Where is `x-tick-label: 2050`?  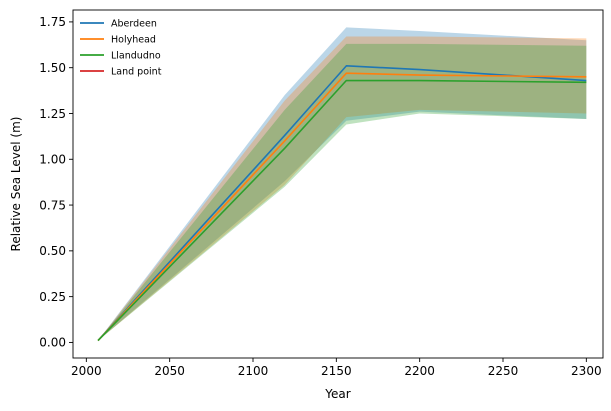
x-tick-label: 2050 is located at coordinates (169, 371).